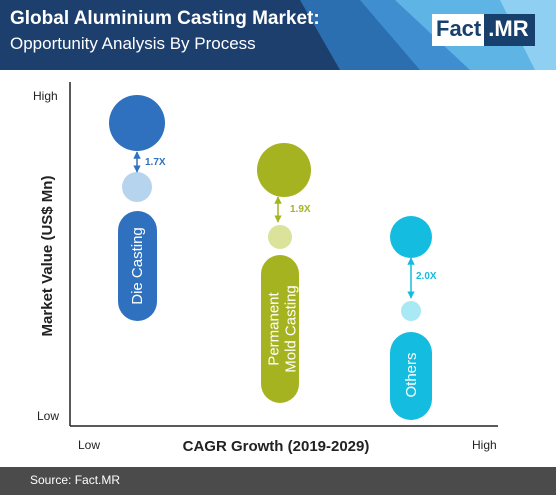  I want to click on bubble-2029-others, so click(411, 237).